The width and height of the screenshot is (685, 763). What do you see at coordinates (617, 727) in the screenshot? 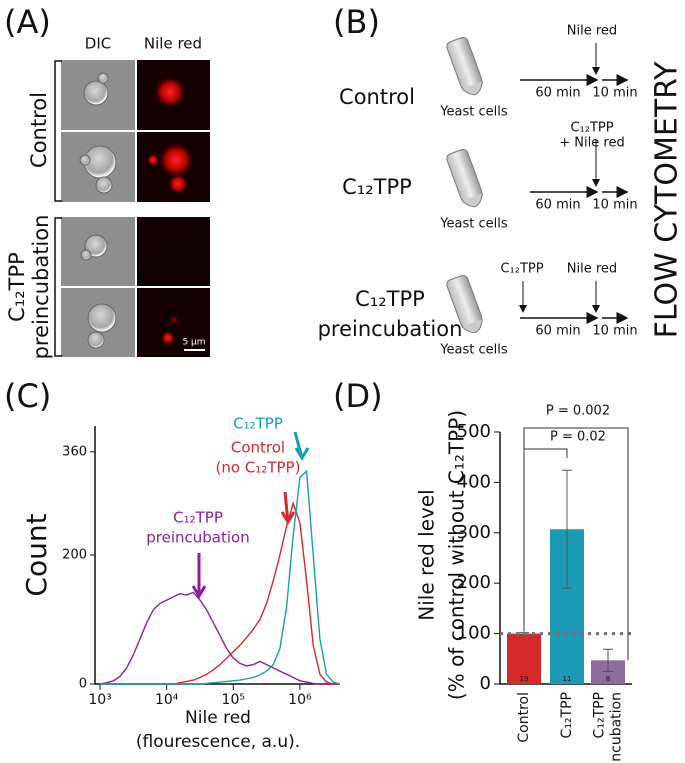
I see `x-tick-label: preincubation` at bounding box center [617, 727].